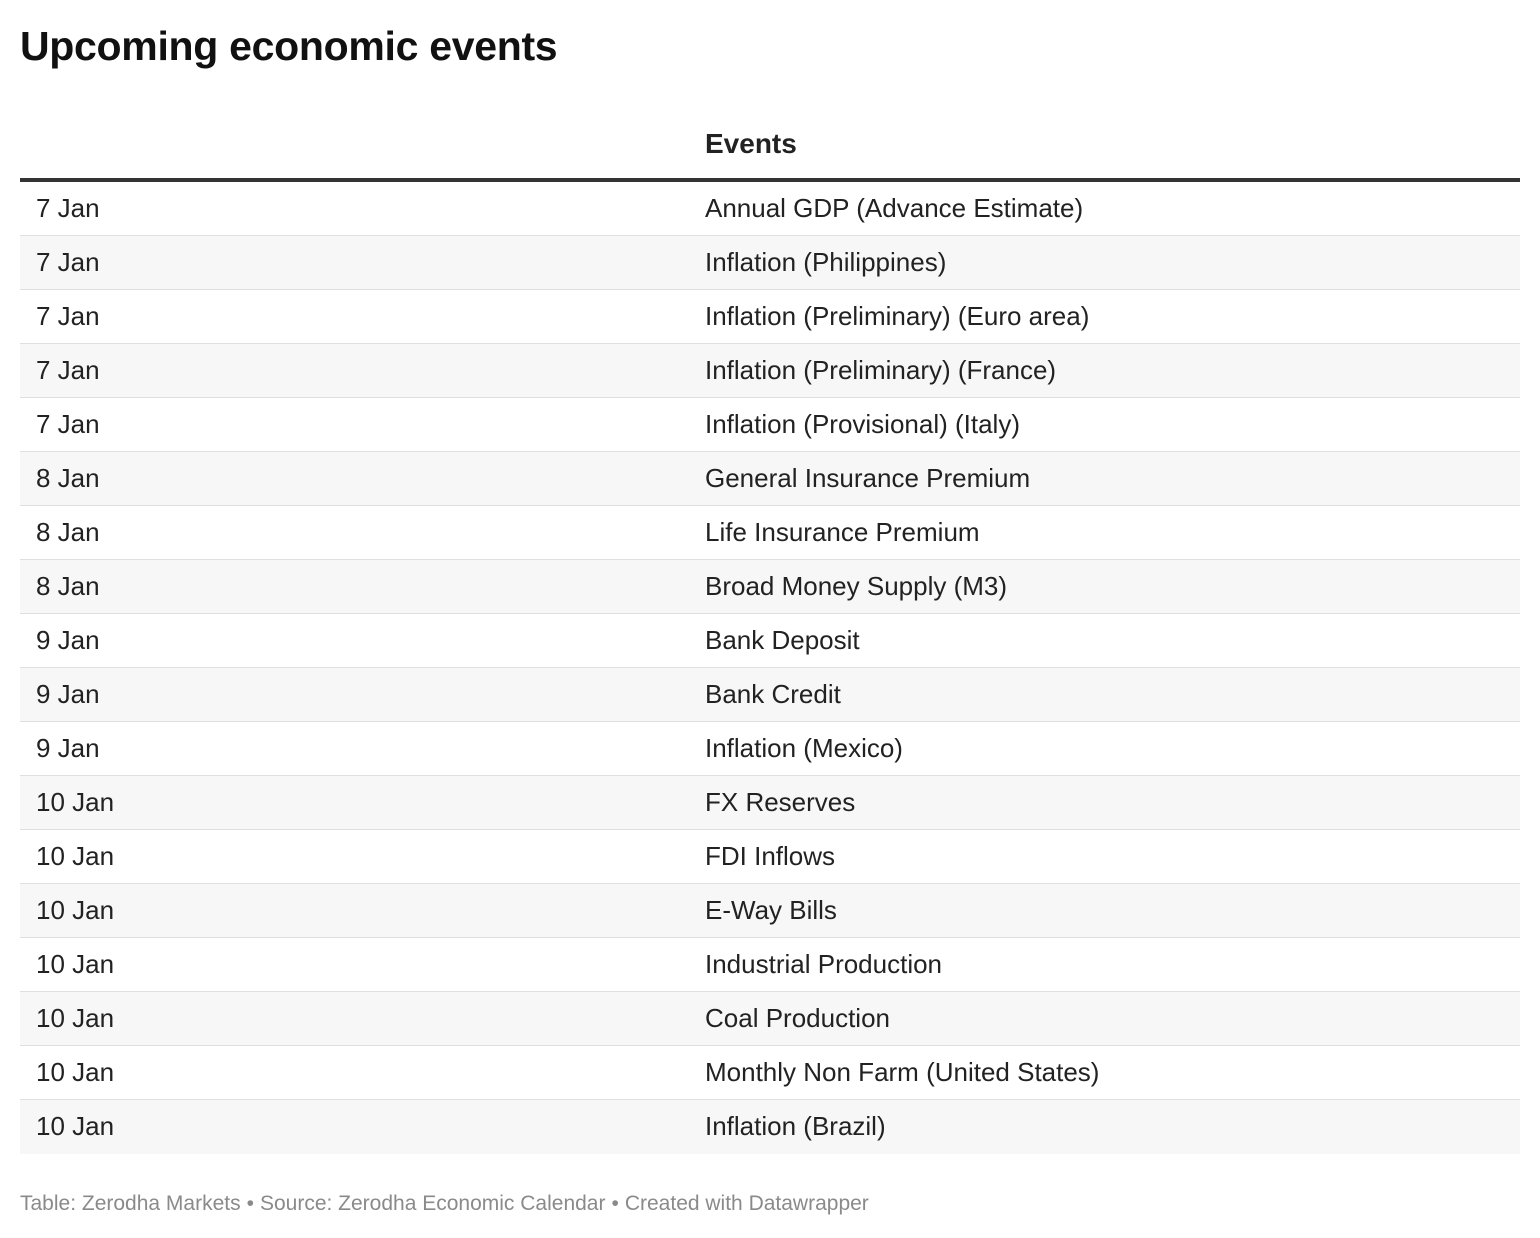 The height and width of the screenshot is (1238, 1540). What do you see at coordinates (795, 1126) in the screenshot?
I see `row-event: Inflation (Brazil)` at bounding box center [795, 1126].